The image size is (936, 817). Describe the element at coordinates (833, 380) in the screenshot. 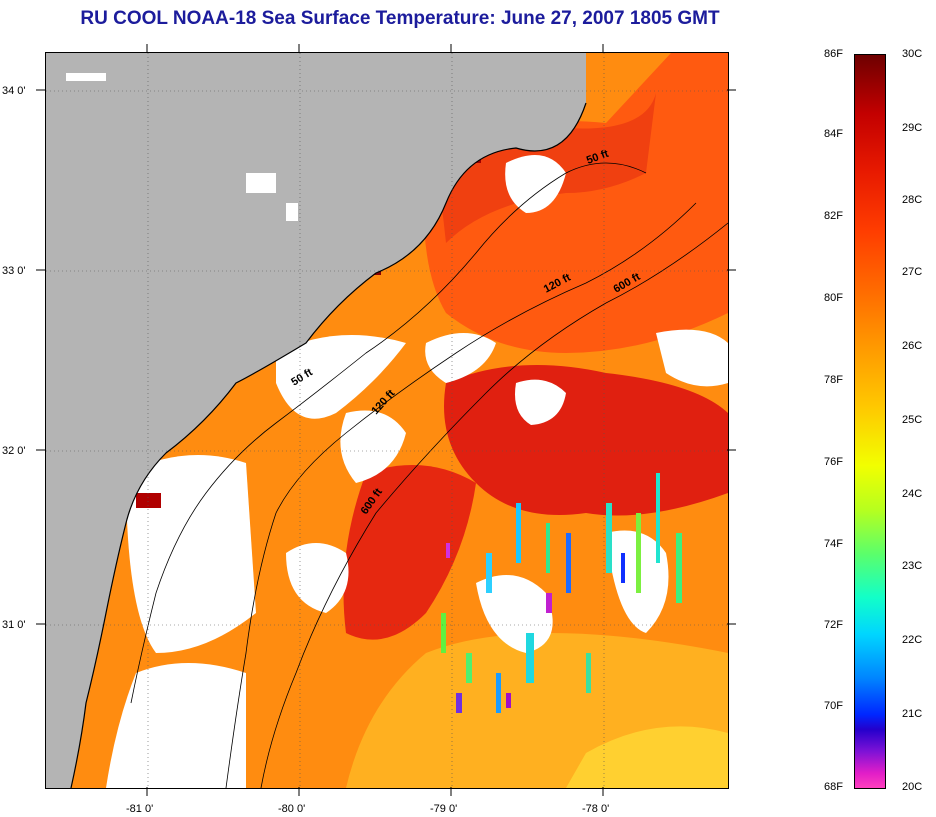

I see `colorbar-f-label: 78F` at that location.